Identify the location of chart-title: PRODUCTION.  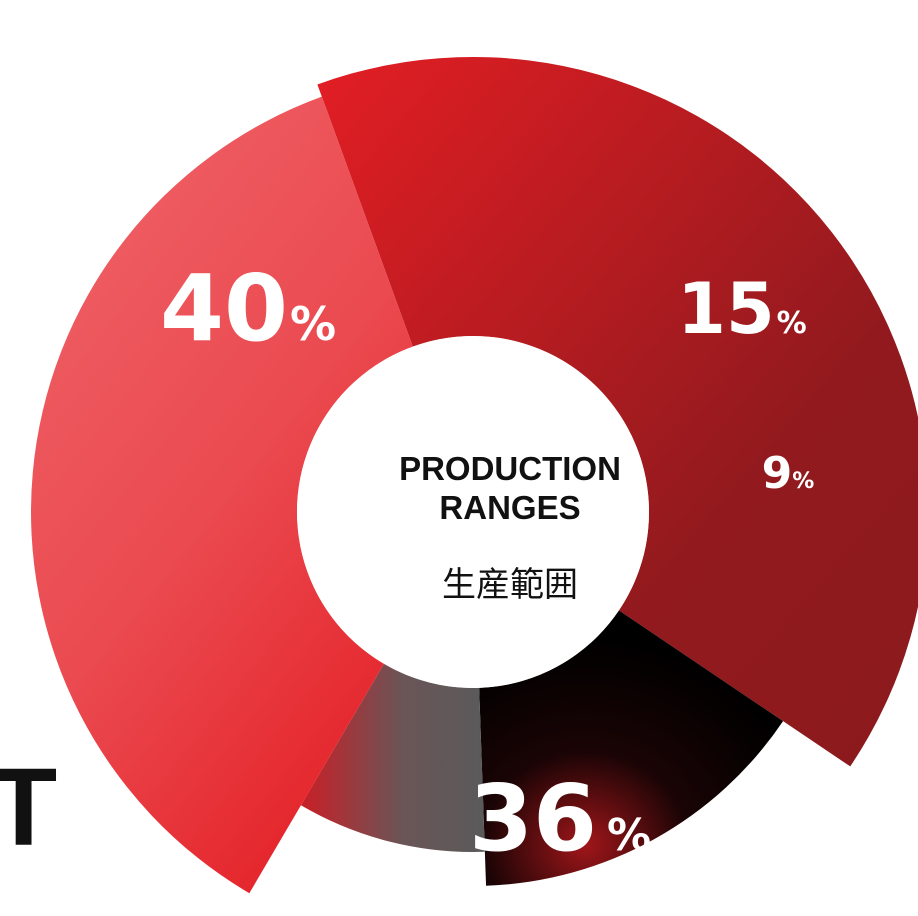
(510, 468).